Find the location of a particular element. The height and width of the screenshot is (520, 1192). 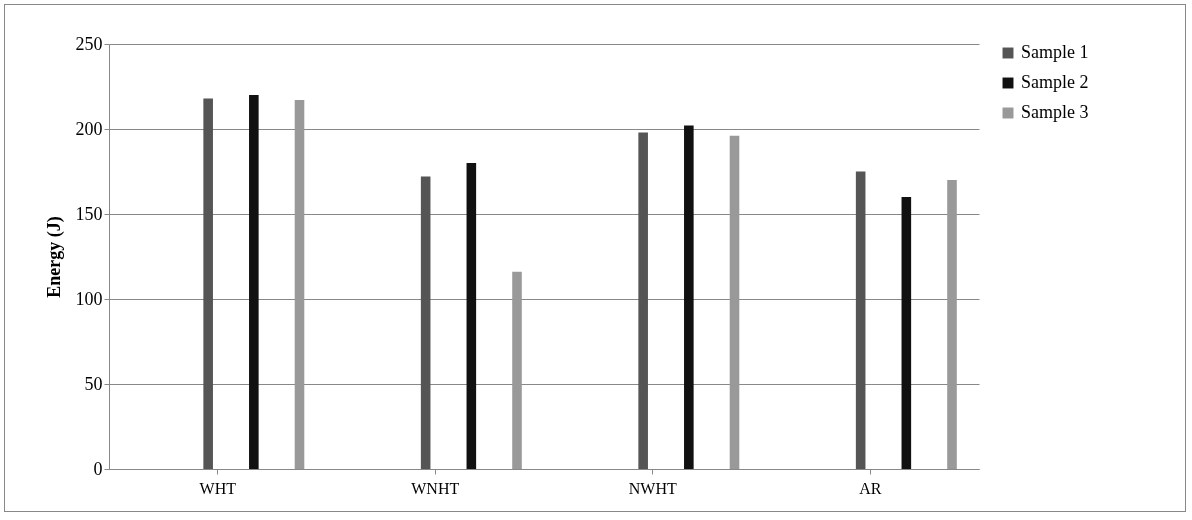

legend-label: Sample 1 is located at coordinates (1055, 52).